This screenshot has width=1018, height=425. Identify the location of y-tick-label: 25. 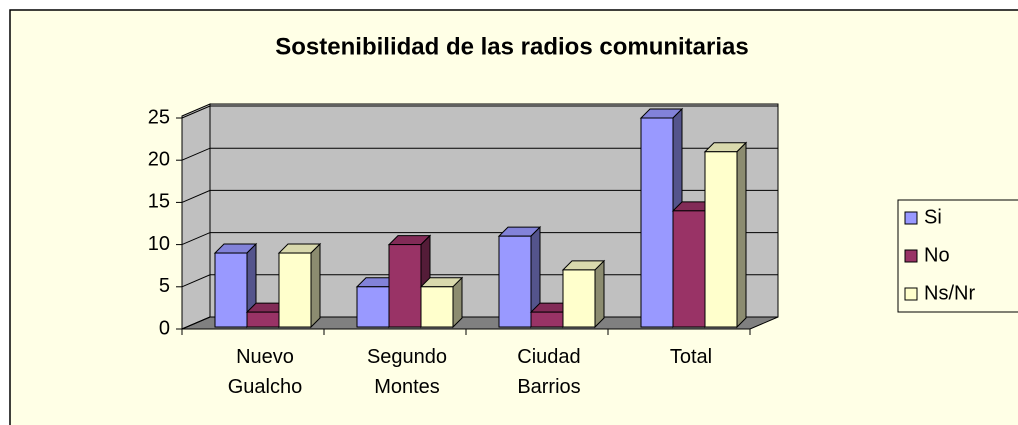
(159, 117).